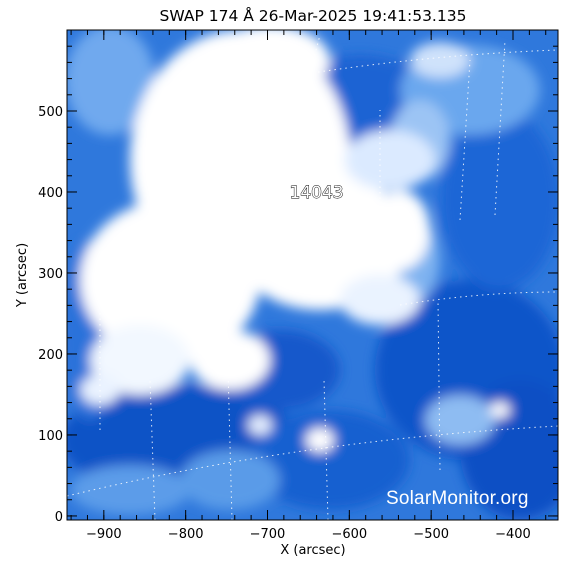 The height and width of the screenshot is (564, 564). What do you see at coordinates (312, 550) in the screenshot?
I see `x-axis-label: X (arcsec)` at bounding box center [312, 550].